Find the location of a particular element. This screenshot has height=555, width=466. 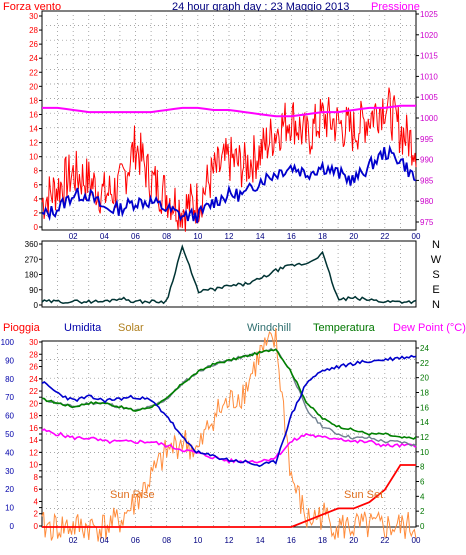

rain-axis-tick-label: 30 is located at coordinates (33, 342).